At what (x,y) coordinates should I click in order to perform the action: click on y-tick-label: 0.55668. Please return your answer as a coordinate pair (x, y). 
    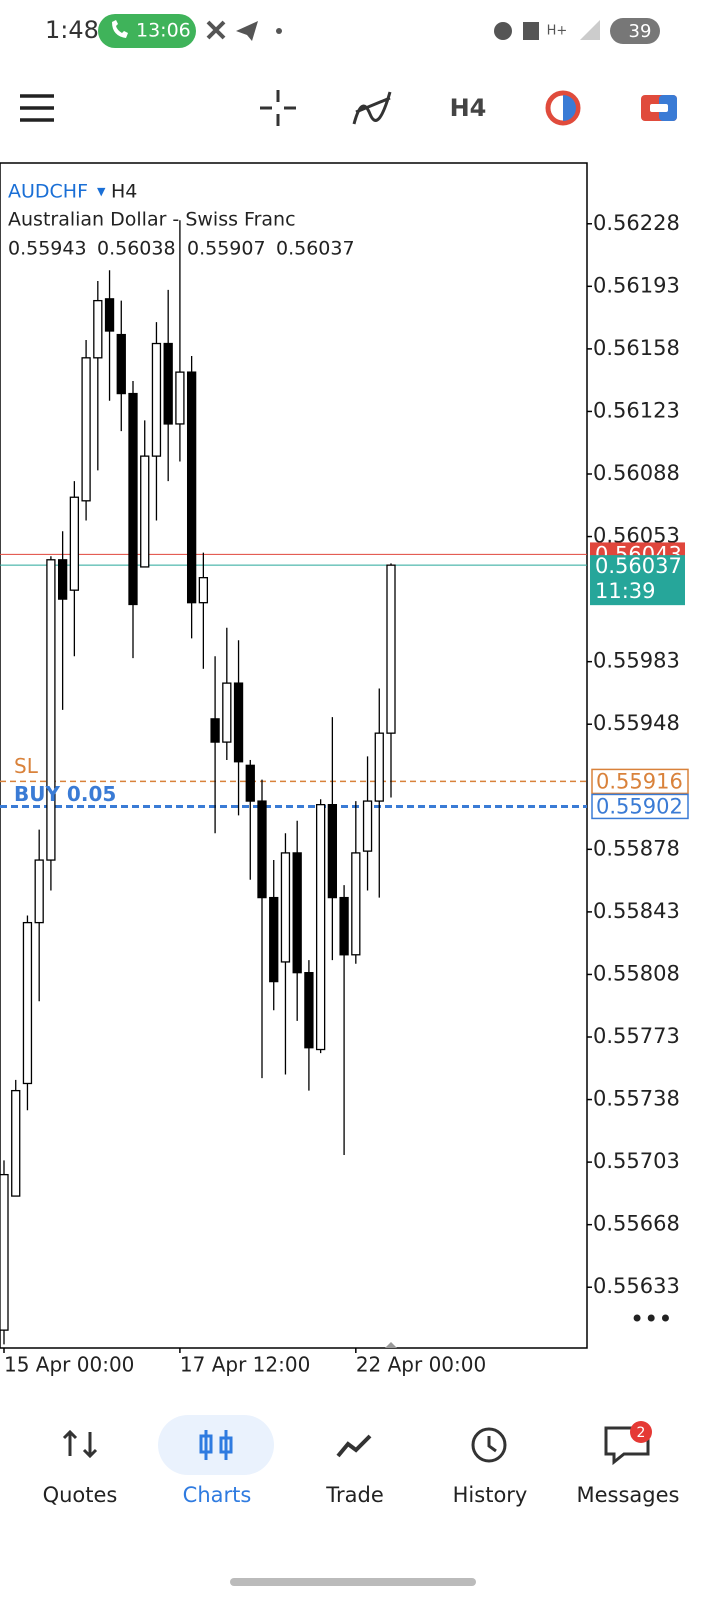
    Looking at the image, I should click on (636, 1224).